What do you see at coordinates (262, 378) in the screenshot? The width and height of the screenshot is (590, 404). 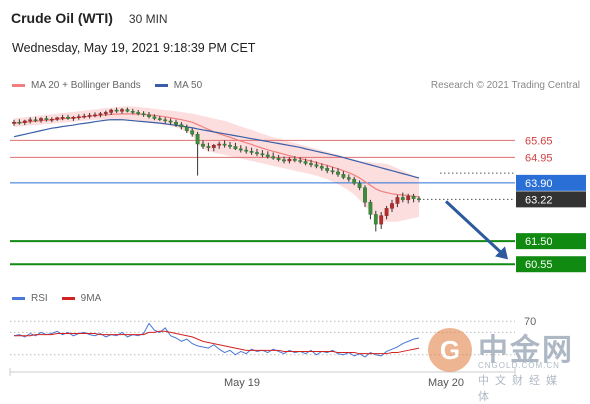 I see `time-axis: May 19 May 20` at bounding box center [262, 378].